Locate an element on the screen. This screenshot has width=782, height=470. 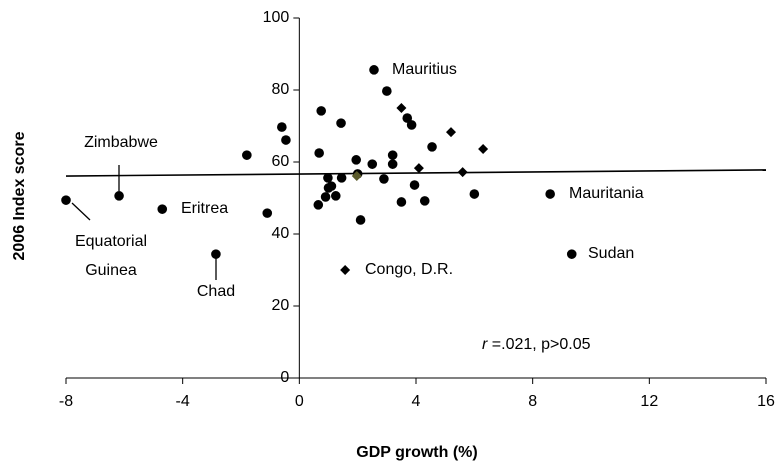
trend-line is located at coordinates (416, 173).